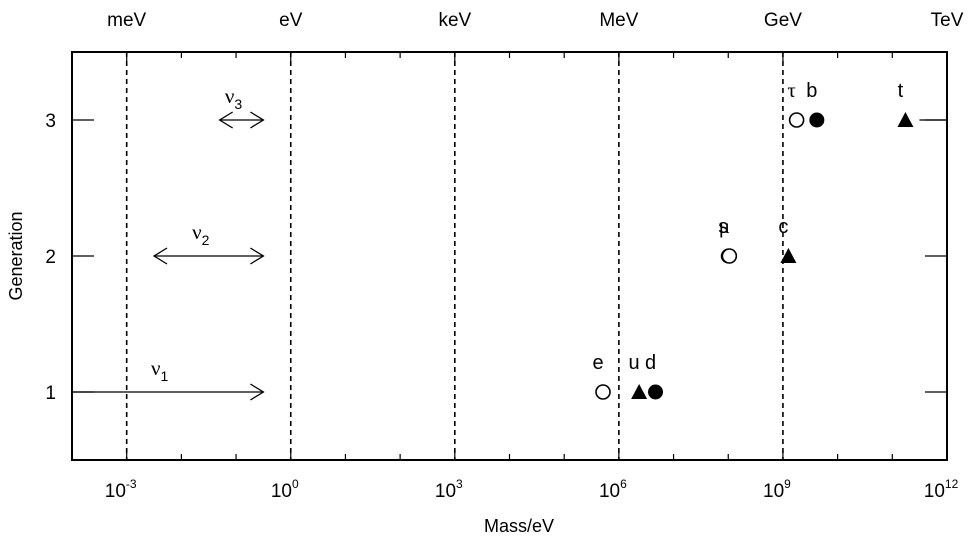 This screenshot has height=545, width=978. I want to click on x-tick-label: 10⁶, so click(613, 489).